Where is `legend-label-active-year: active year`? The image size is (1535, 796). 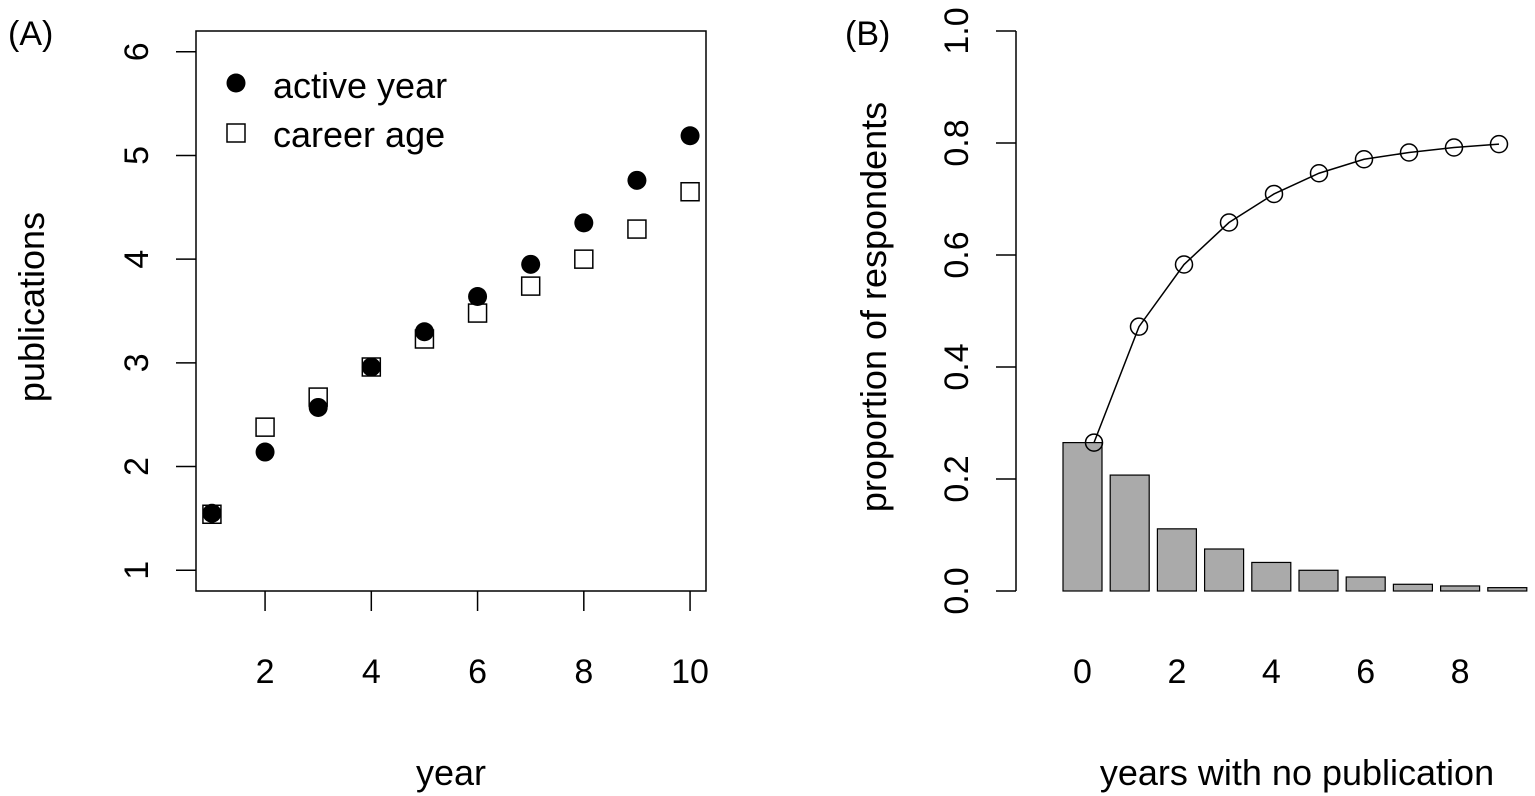
legend-label-active-year: active year is located at coordinates (360, 85).